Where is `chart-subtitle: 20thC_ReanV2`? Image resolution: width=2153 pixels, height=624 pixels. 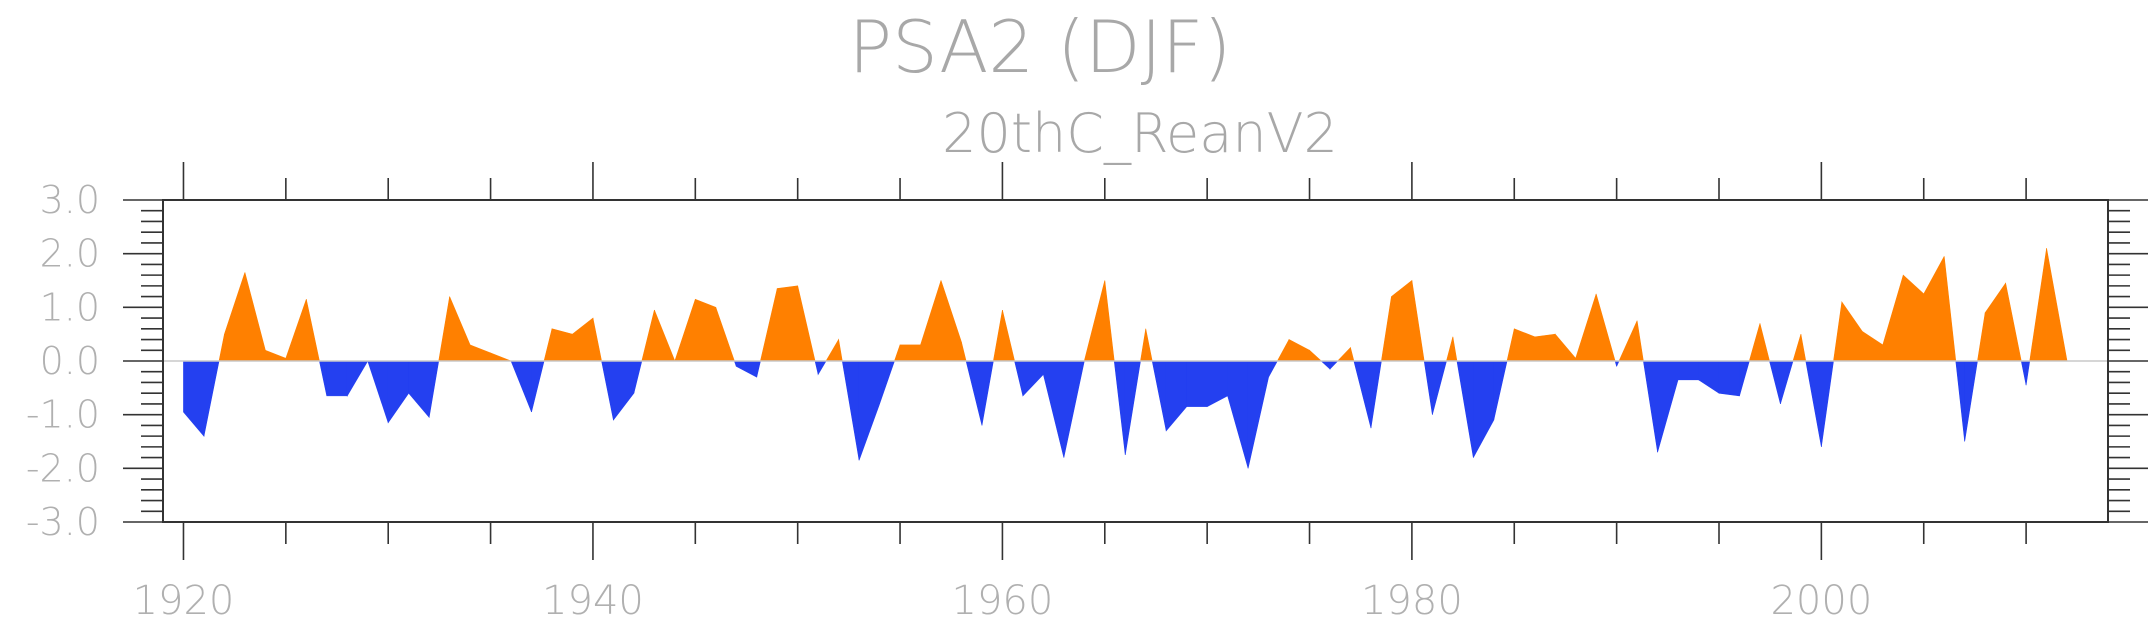
chart-subtitle: 20thC_ReanV2 is located at coordinates (1140, 133).